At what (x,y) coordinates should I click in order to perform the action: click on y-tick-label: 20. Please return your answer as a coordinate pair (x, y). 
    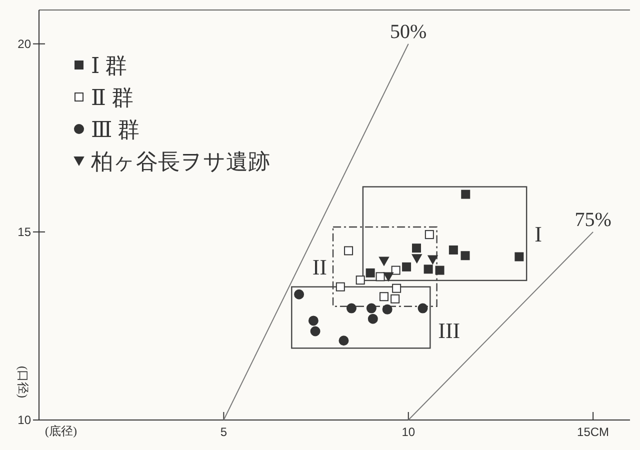
    Looking at the image, I should click on (25, 43).